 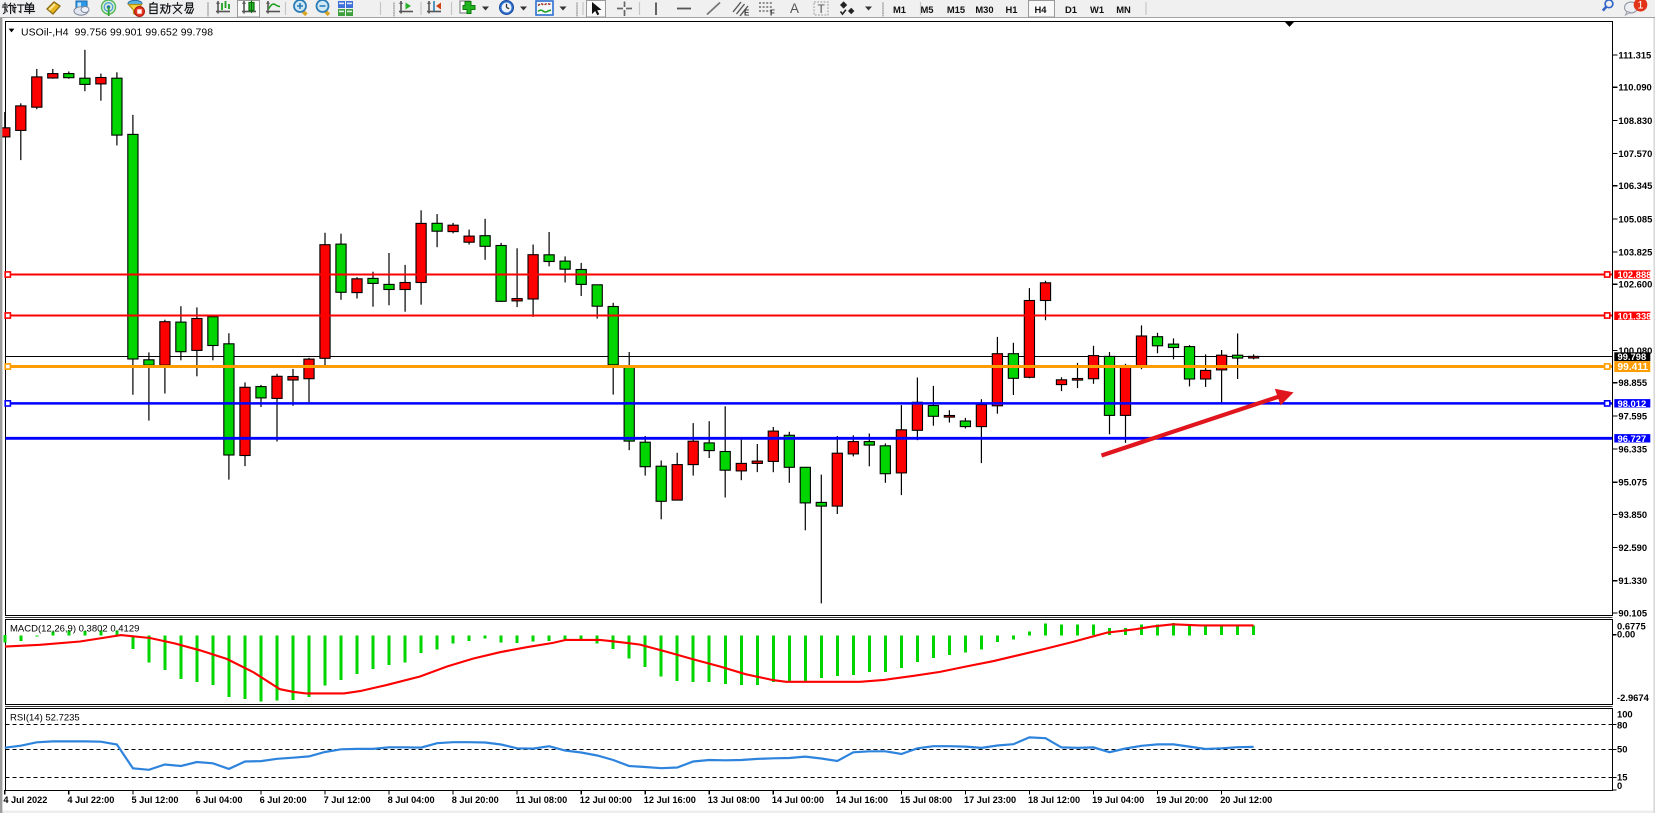 I want to click on svg-text: H4, so click(x=1041, y=9).